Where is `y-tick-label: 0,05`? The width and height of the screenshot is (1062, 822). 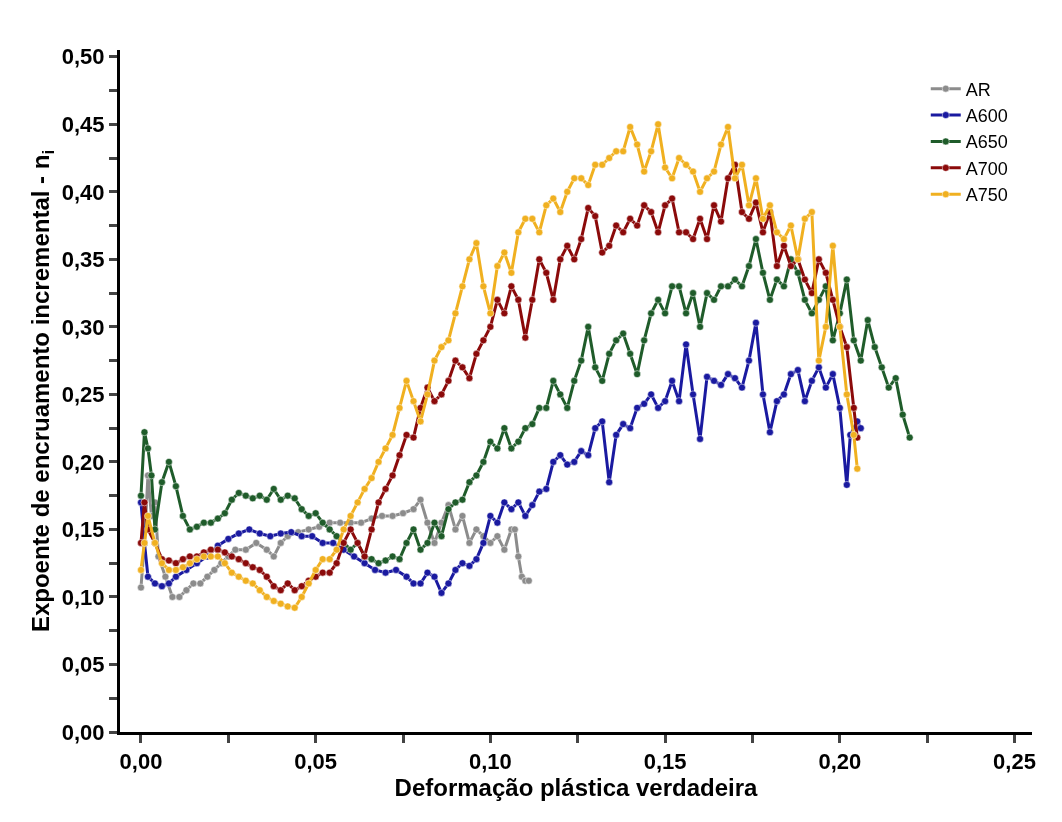 y-tick-label: 0,05 is located at coordinates (83, 665).